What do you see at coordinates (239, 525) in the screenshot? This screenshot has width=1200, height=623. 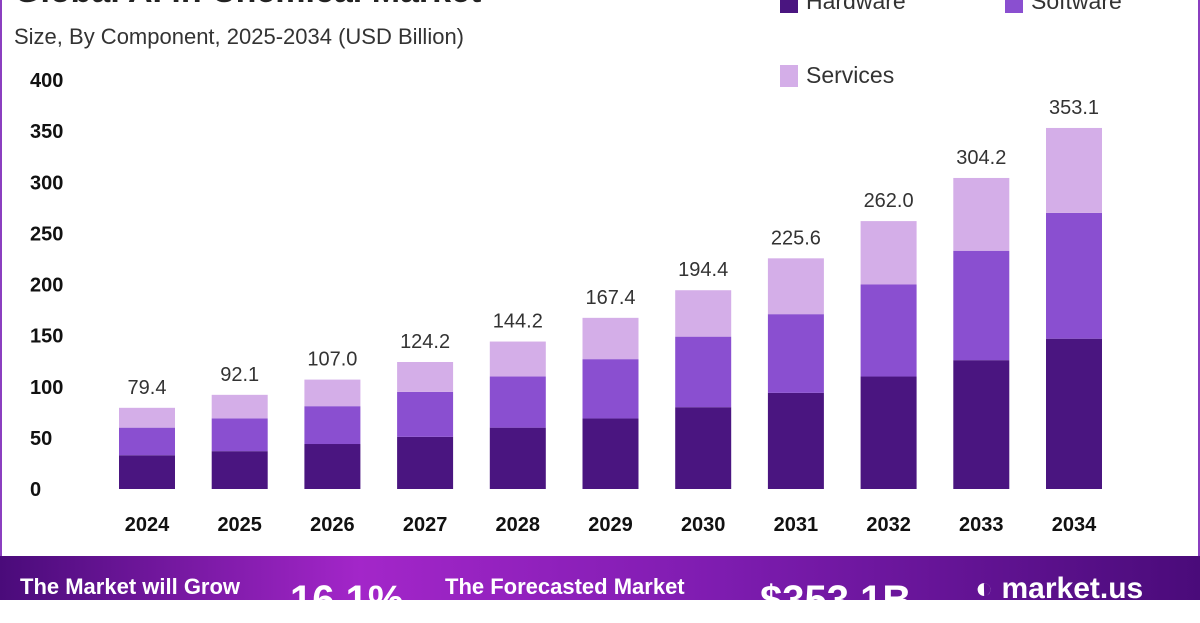 I see `x-tick-label: 2025` at bounding box center [239, 525].